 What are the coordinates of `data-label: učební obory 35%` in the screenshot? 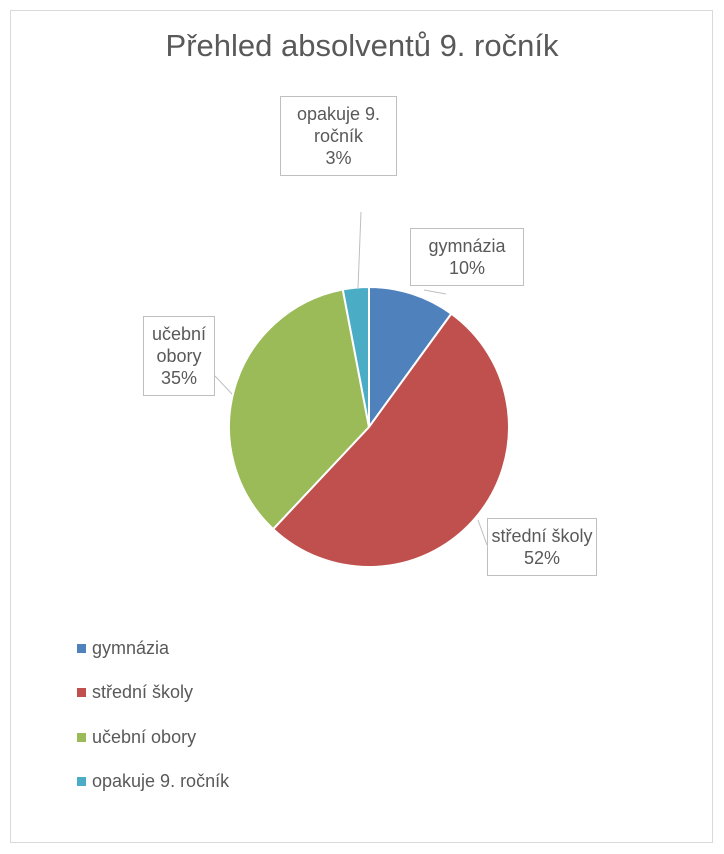 It's located at (179, 356).